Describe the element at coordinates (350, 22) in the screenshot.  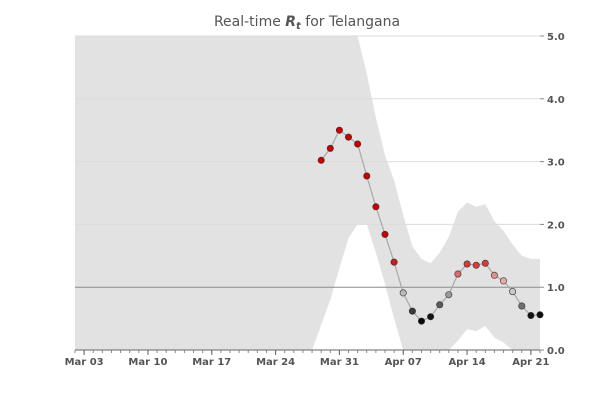
I see `chart-title-suffix: for Telangana` at that location.